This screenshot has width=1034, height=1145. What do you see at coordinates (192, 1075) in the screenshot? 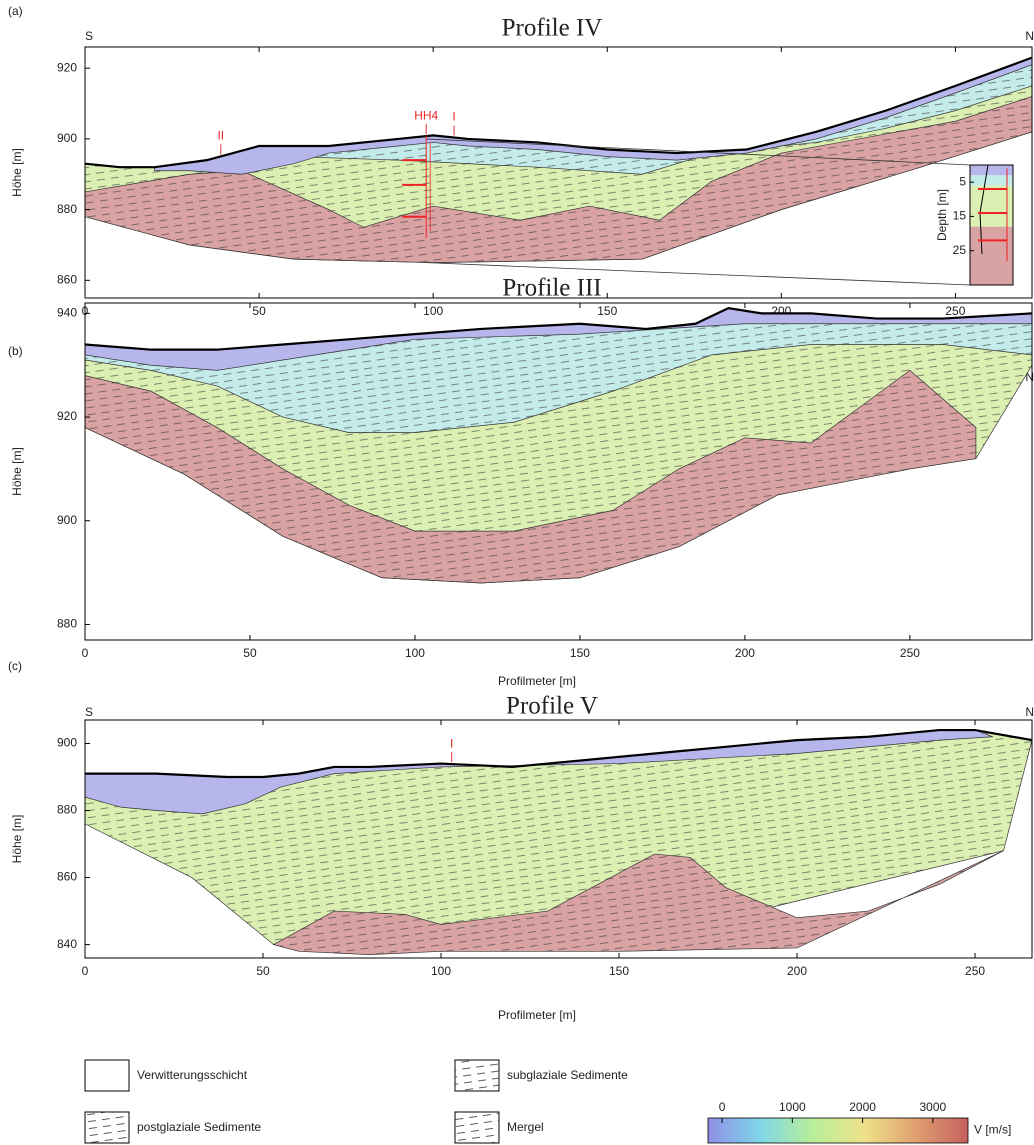
I see `legend-label: Verwitterungsschicht` at bounding box center [192, 1075].